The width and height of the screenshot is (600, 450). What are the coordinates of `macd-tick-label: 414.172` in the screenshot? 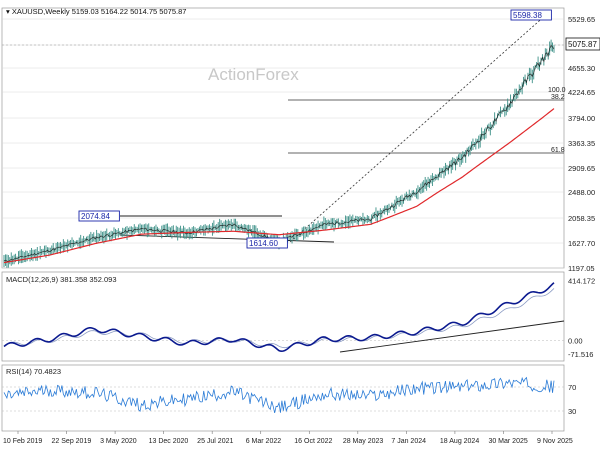 It's located at (581, 280).